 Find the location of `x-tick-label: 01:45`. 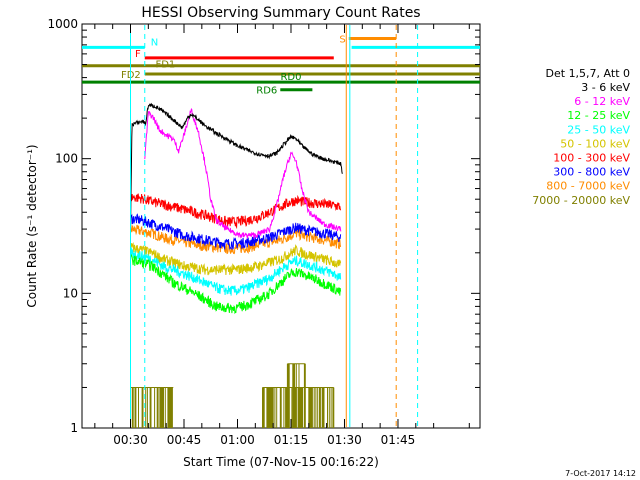

x-tick-label: 01:45 is located at coordinates (398, 440).